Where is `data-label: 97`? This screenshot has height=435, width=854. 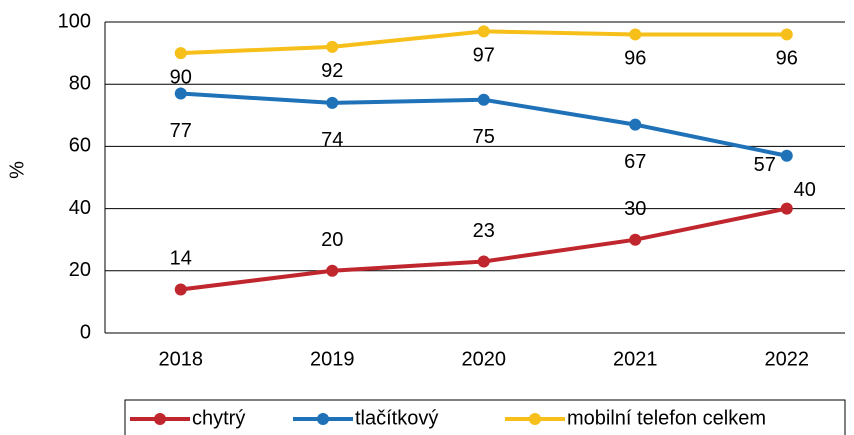 data-label: 97 is located at coordinates (484, 56).